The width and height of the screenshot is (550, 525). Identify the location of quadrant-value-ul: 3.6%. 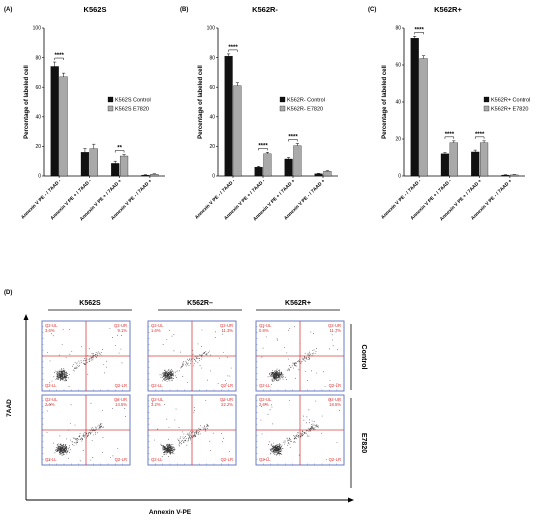
(50, 330).